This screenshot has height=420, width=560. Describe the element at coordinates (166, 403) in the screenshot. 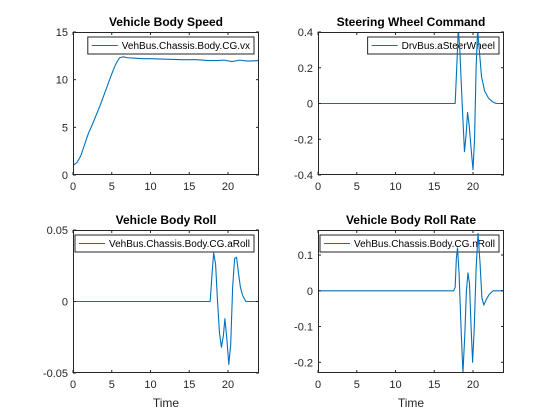

I see `roll-chart-x-axis-label: Time` at that location.